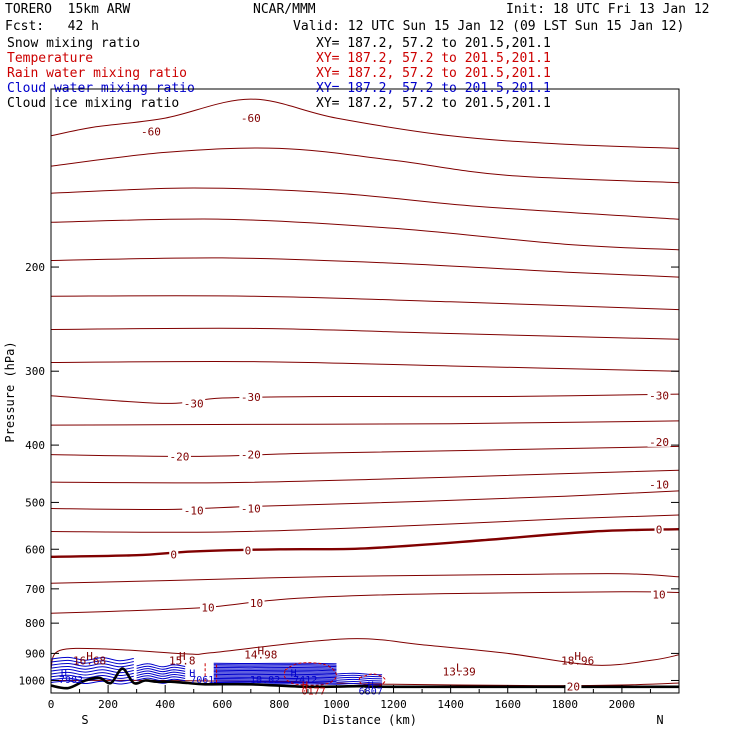 This screenshot has width=740, height=740. I want to click on isotherm-minus55, so click(365, 165).